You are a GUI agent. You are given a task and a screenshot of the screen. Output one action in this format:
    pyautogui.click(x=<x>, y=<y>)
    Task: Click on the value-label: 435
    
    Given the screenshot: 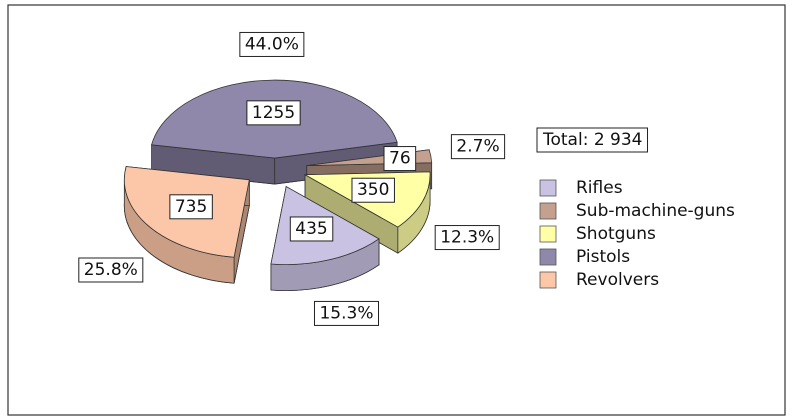 What is the action you would take?
    pyautogui.click(x=311, y=229)
    